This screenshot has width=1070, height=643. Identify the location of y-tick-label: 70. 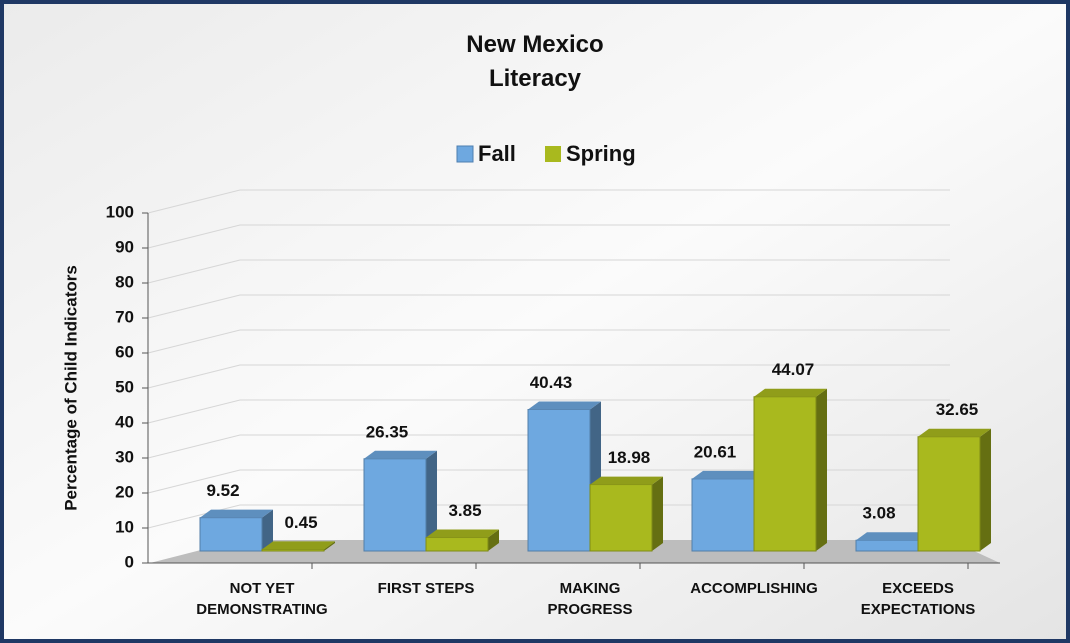
(124, 316).